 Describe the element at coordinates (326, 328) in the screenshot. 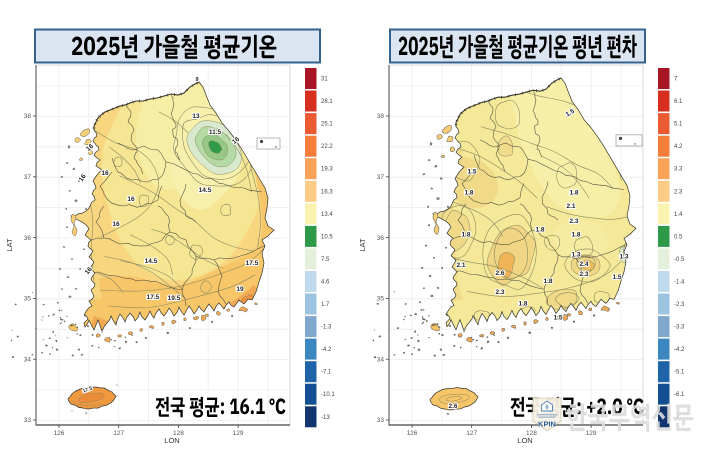

I see `svg-text: -1.3` at that location.